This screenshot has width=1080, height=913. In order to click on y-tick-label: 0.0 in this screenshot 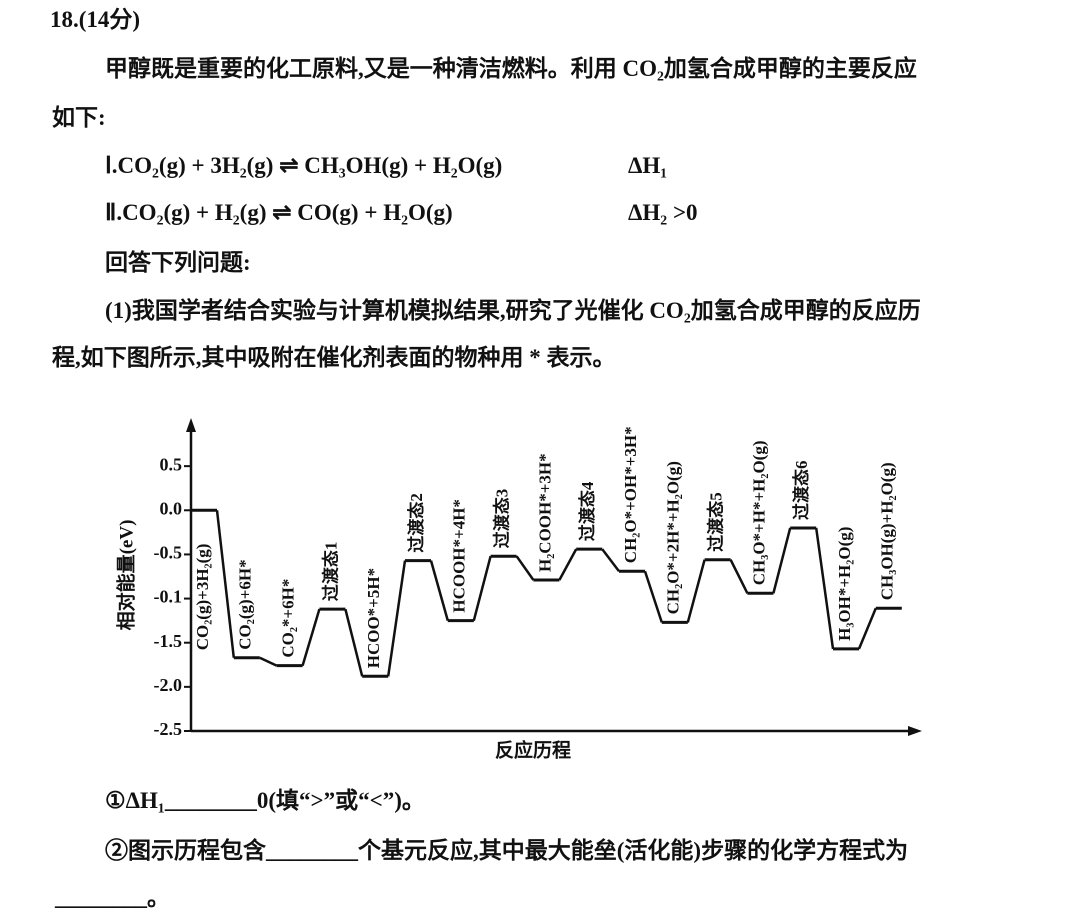, I will do `click(171, 508)`.